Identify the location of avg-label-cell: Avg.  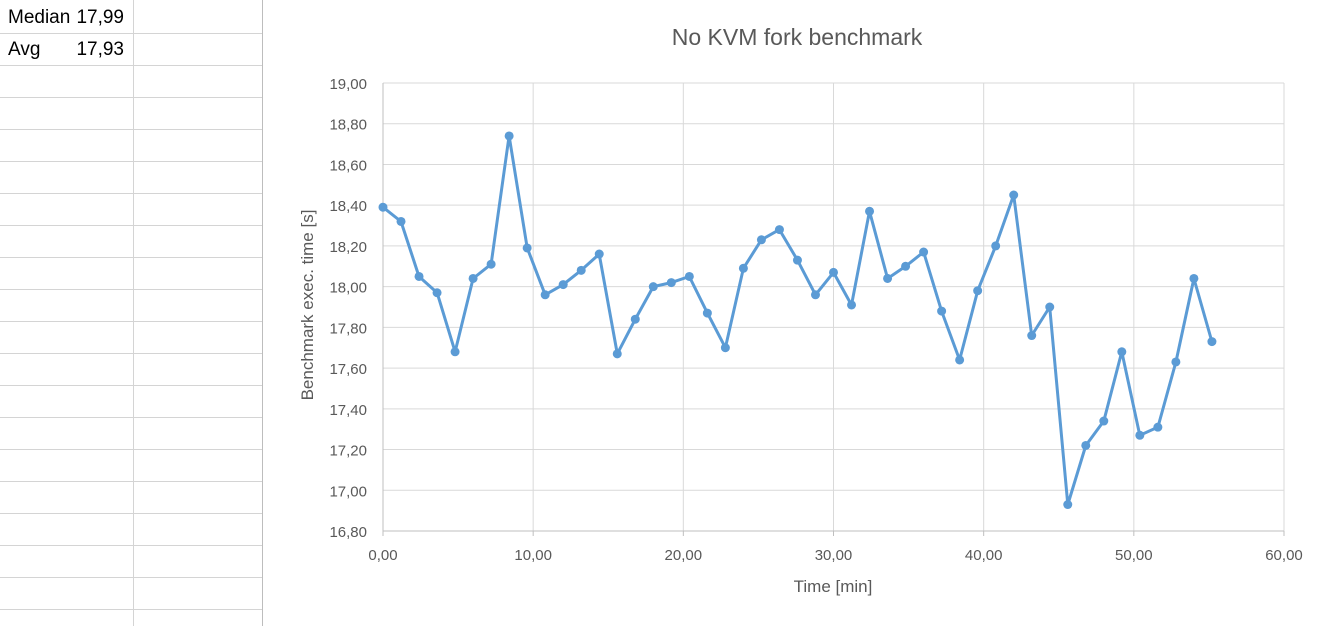
(24, 49).